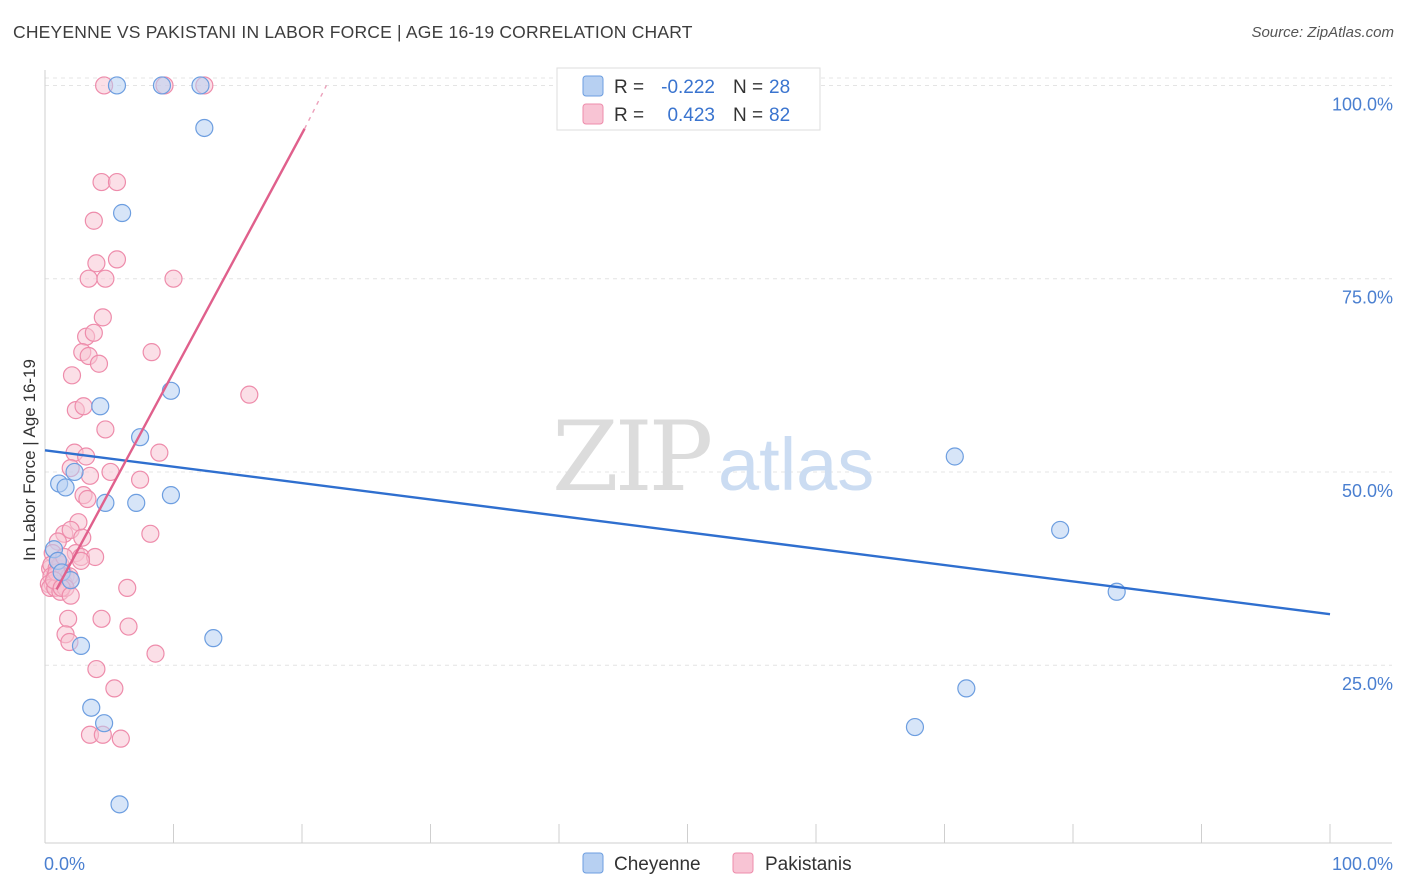  I want to click on pakistani-trend-line, so click(180, 359).